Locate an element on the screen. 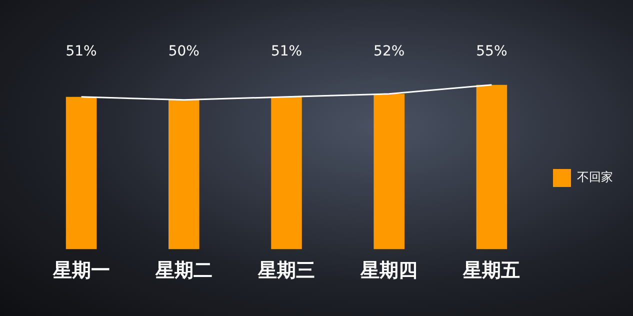  data-label: 52% is located at coordinates (389, 52).